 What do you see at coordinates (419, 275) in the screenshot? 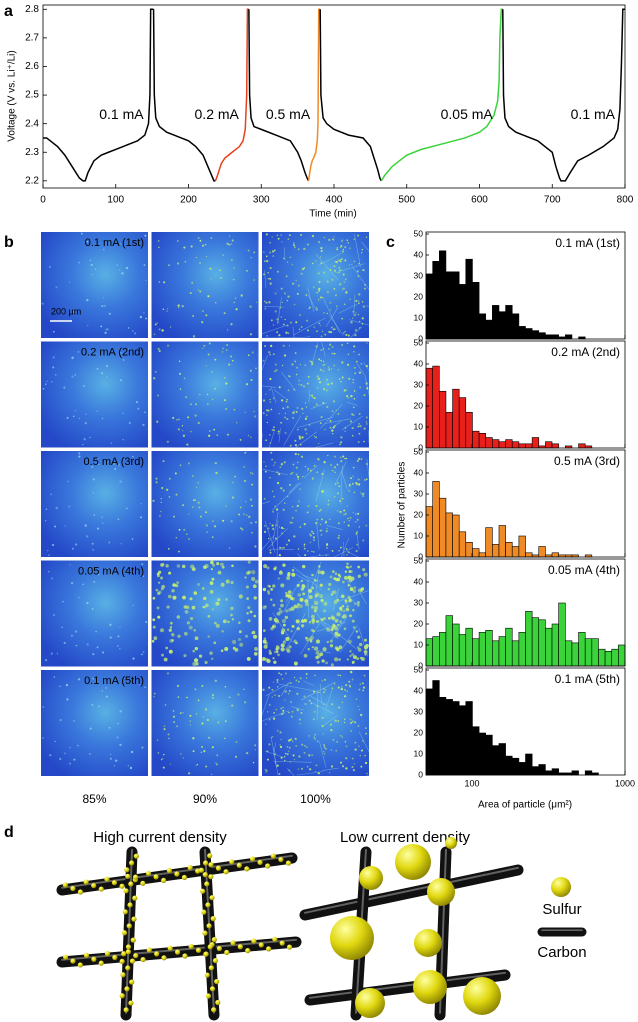
I see `y-tick-label: 30` at bounding box center [419, 275].